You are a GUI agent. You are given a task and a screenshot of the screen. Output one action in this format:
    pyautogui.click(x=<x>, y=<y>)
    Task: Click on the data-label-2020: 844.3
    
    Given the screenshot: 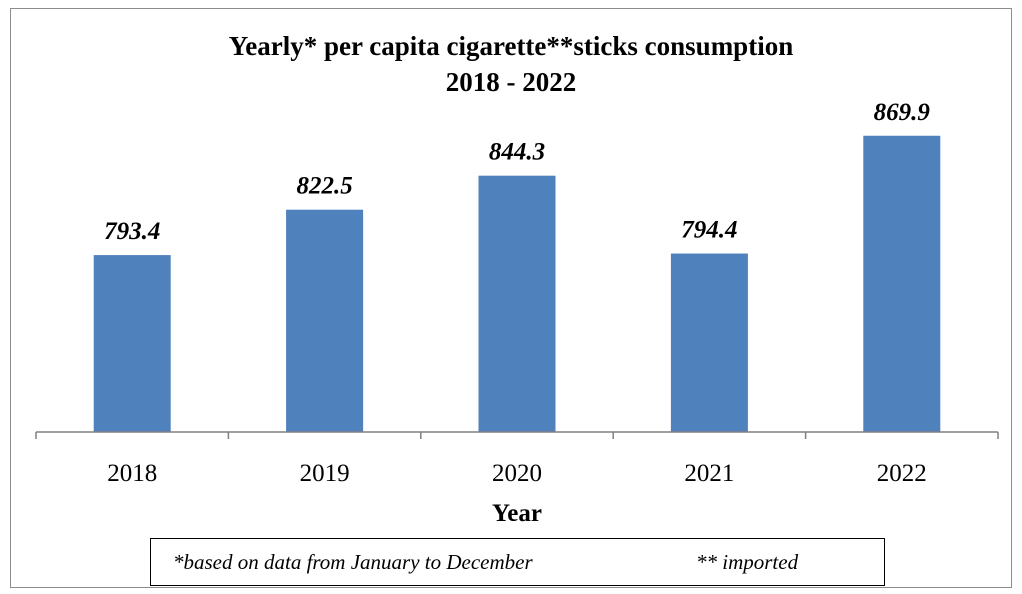 What is the action you would take?
    pyautogui.click(x=517, y=152)
    